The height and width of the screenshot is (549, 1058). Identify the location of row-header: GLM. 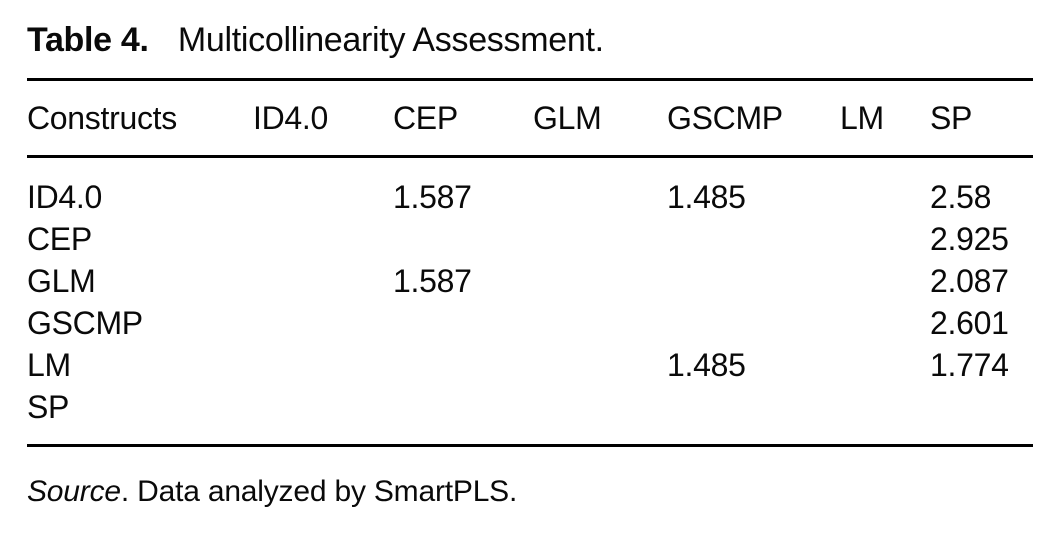
(61, 281).